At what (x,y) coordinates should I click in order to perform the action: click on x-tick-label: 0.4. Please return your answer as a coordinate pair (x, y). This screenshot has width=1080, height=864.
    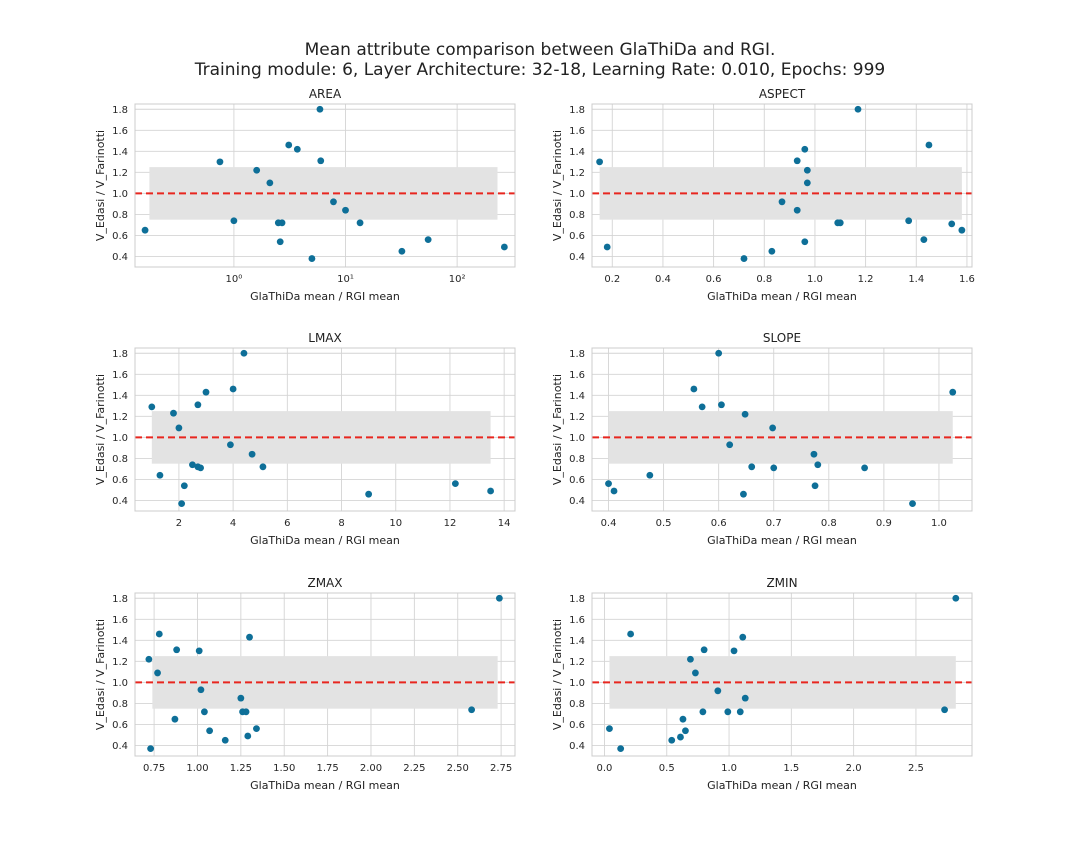
    Looking at the image, I should click on (609, 523).